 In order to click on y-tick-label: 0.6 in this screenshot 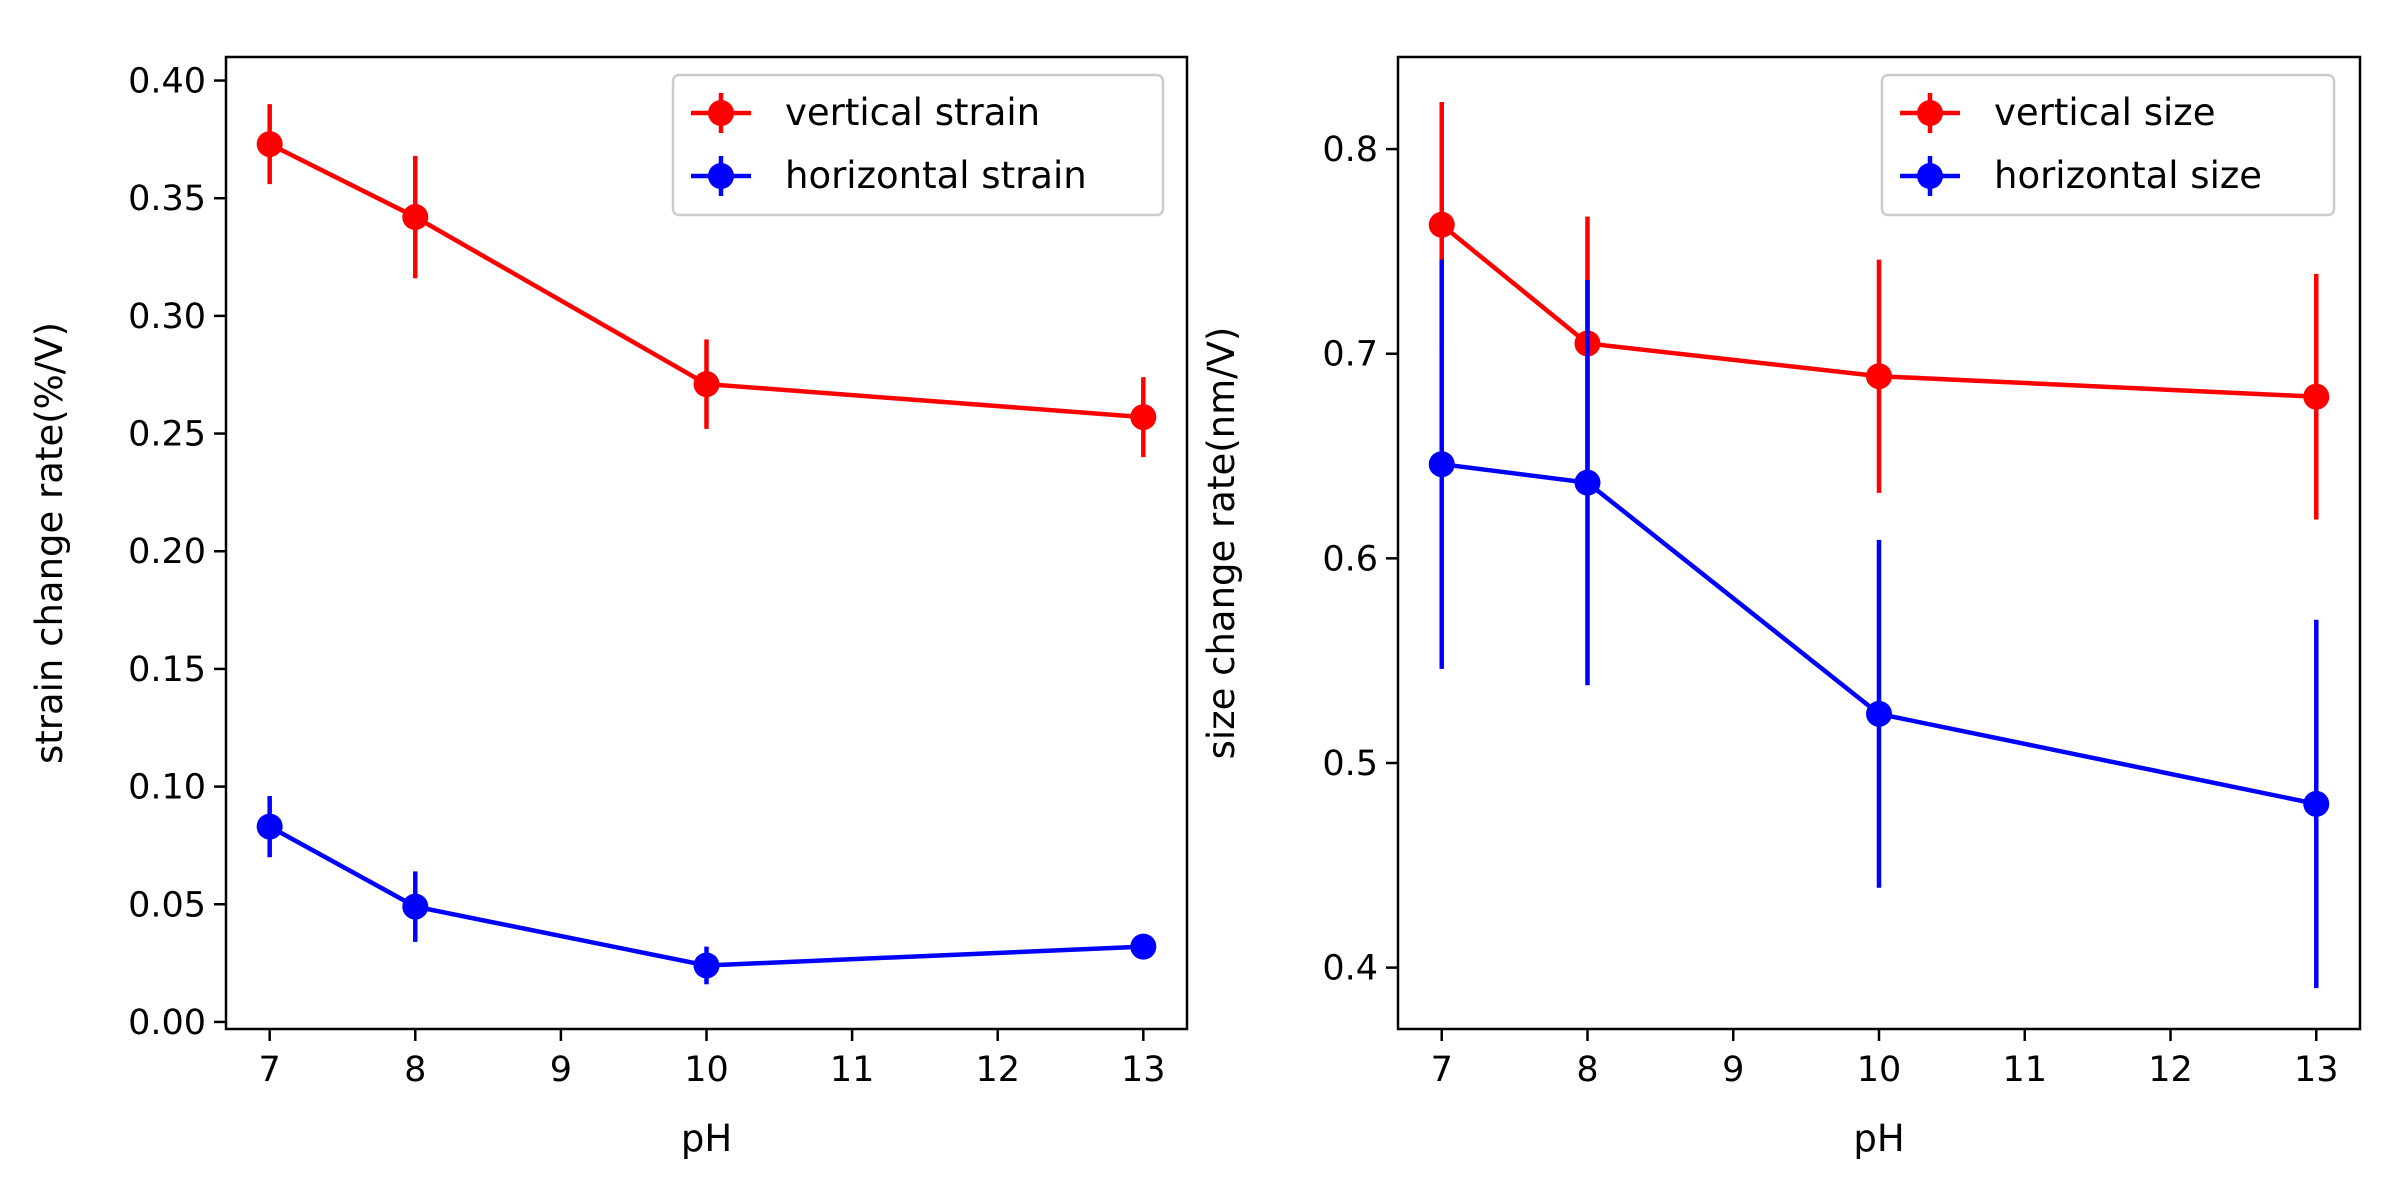, I will do `click(1350, 559)`.